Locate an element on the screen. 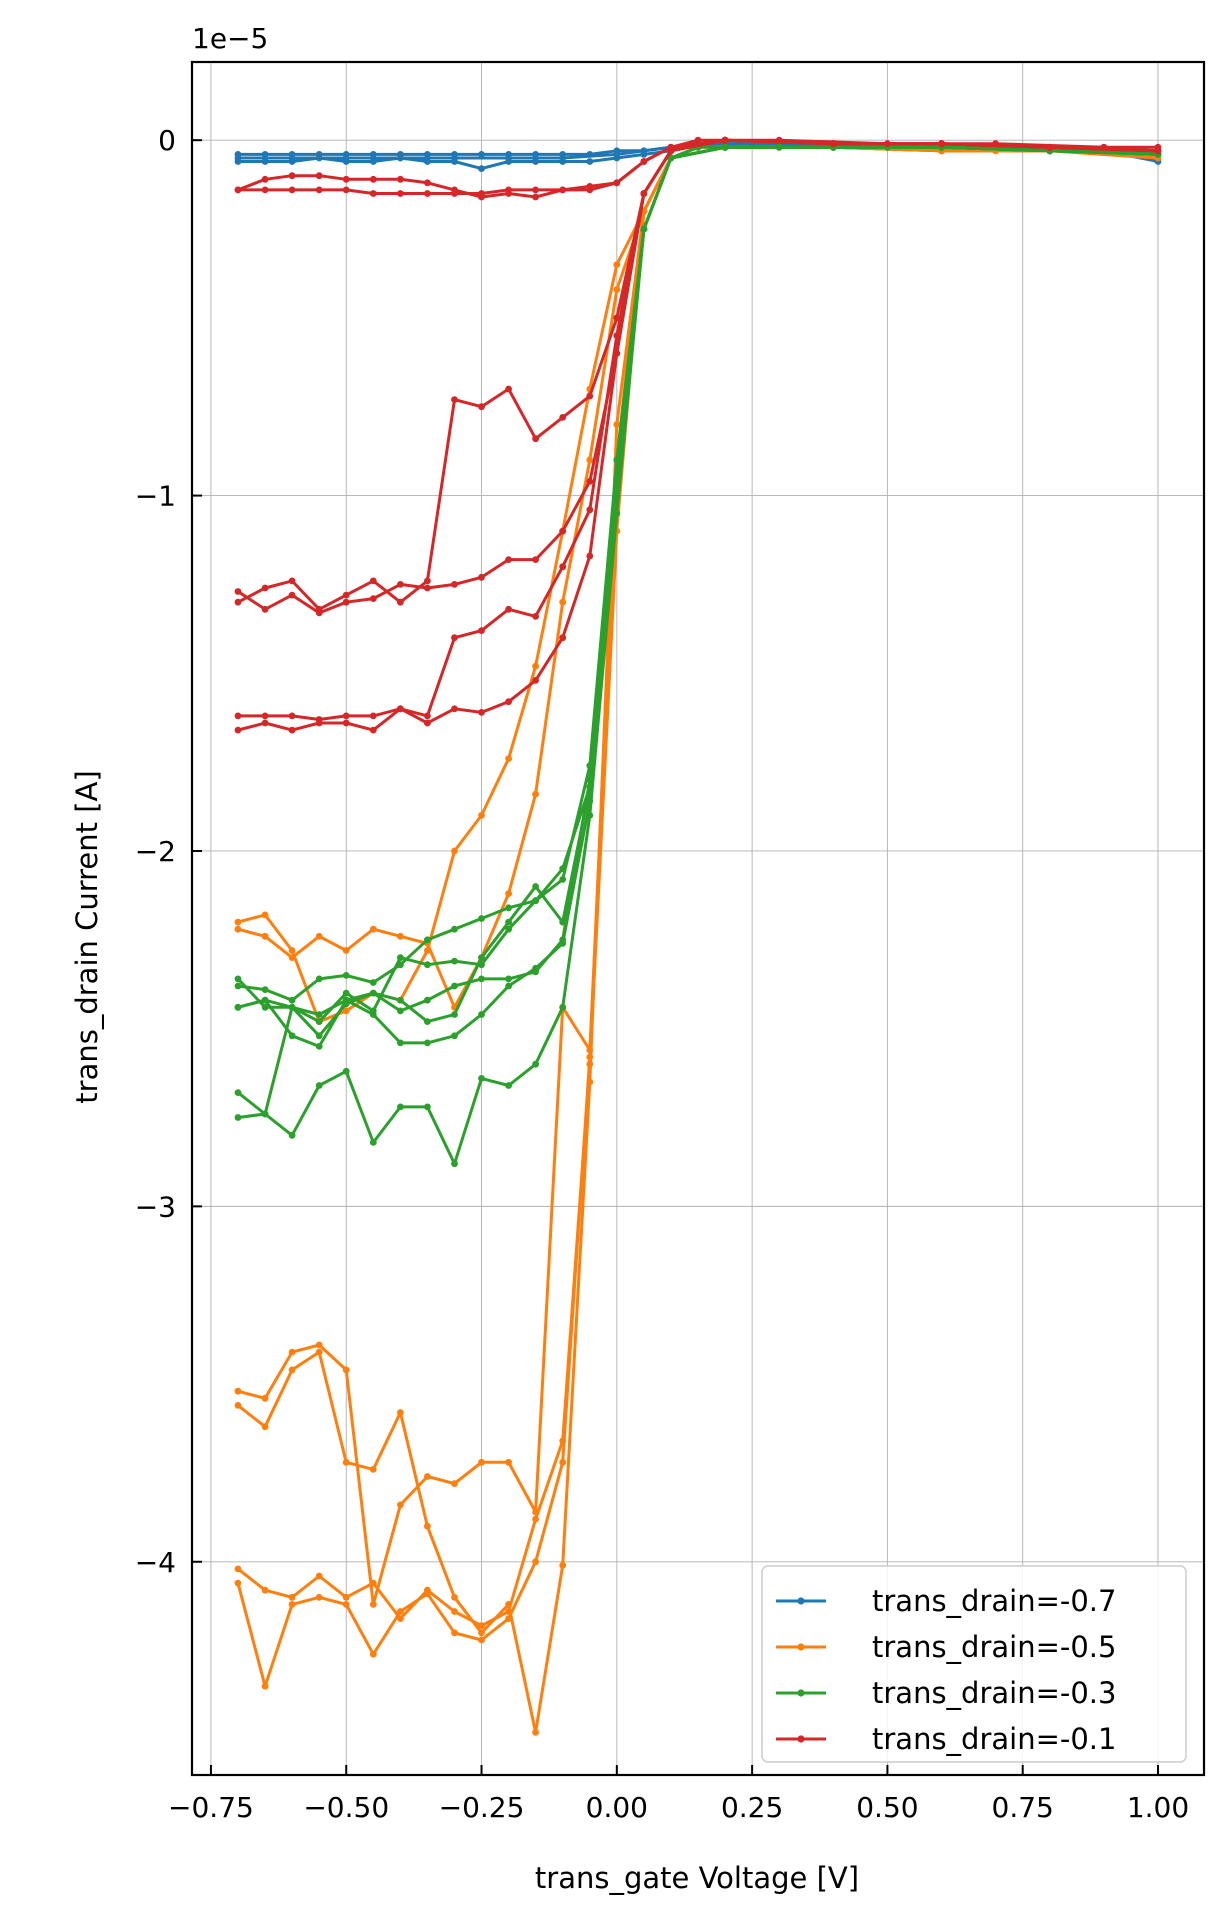 This screenshot has width=1230, height=1907. x-tick-label: 0.75 is located at coordinates (1023, 1807).